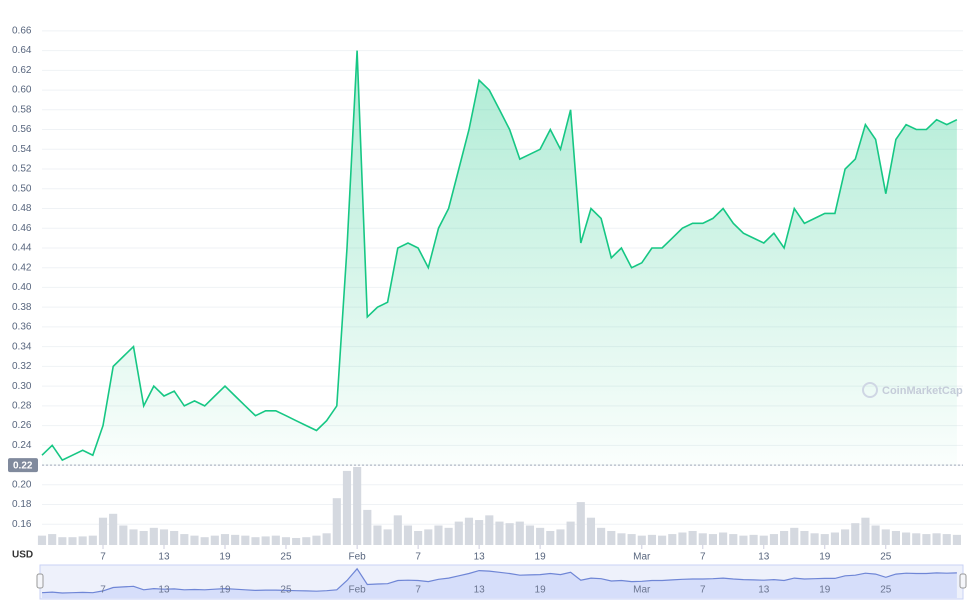  Describe the element at coordinates (541, 557) in the screenshot. I see `x-tick-label: 19` at that location.